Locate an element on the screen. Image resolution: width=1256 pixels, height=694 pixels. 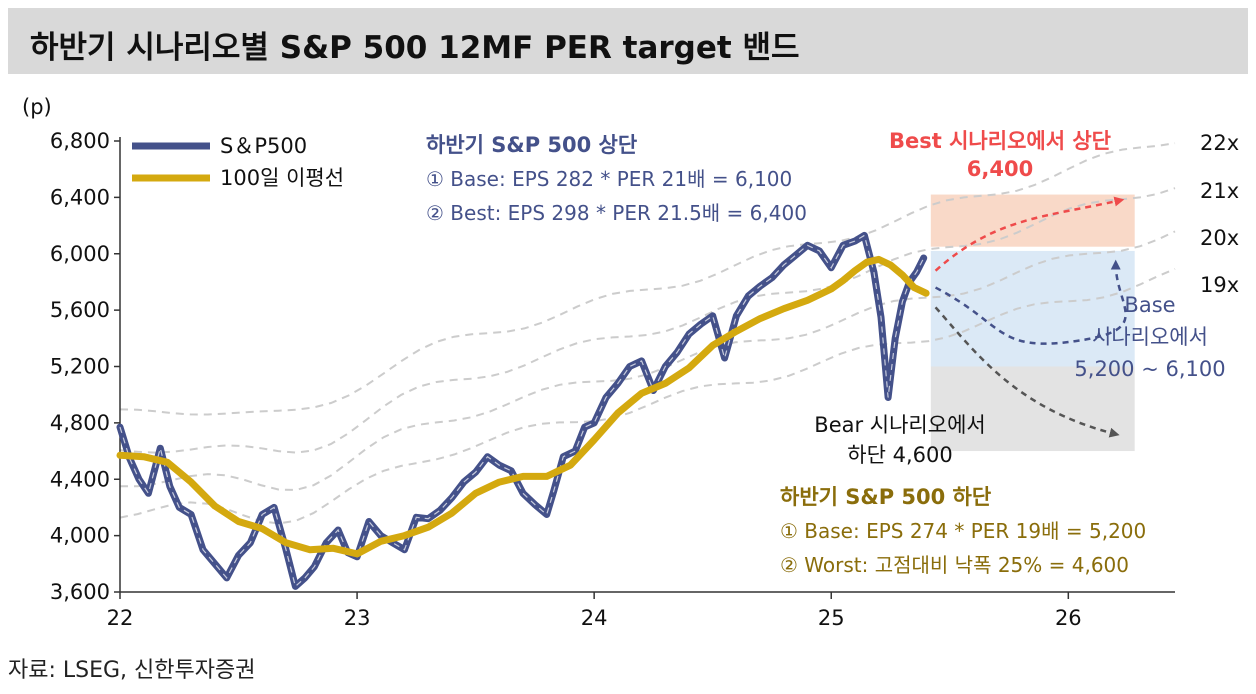
y-tick-label: 6,000 is located at coordinates (80, 254).